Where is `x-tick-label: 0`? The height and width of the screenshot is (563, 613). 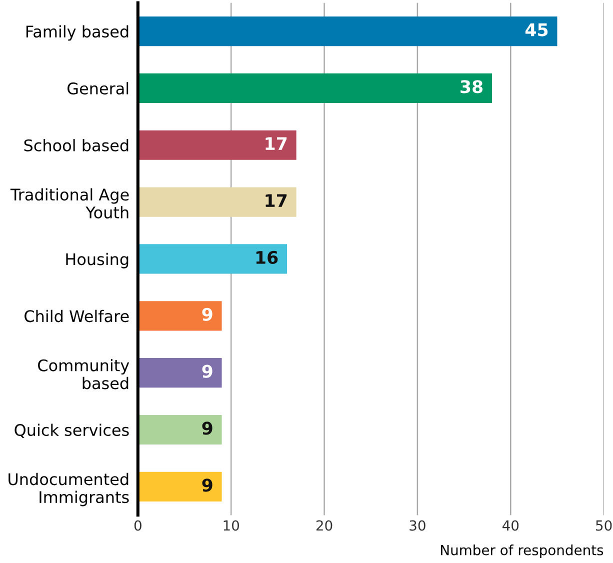
x-tick-label: 0 is located at coordinates (138, 525).